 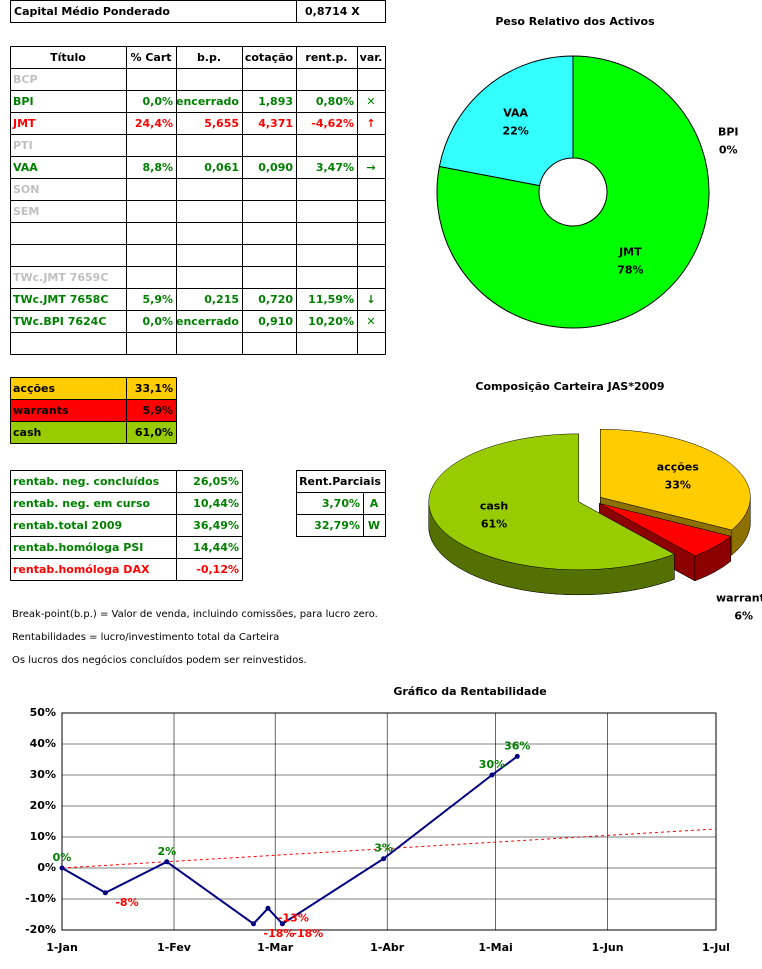 What do you see at coordinates (370, 167) in the screenshot?
I see `cell: →` at bounding box center [370, 167].